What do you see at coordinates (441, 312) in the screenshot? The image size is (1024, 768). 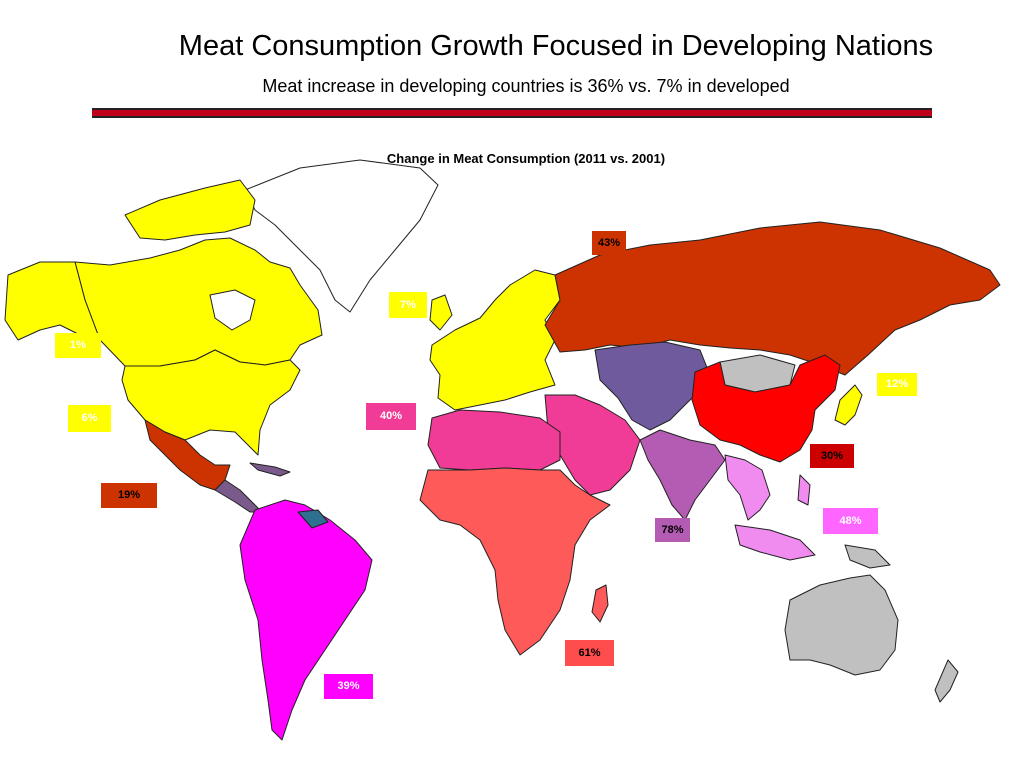 I see `region-uk` at bounding box center [441, 312].